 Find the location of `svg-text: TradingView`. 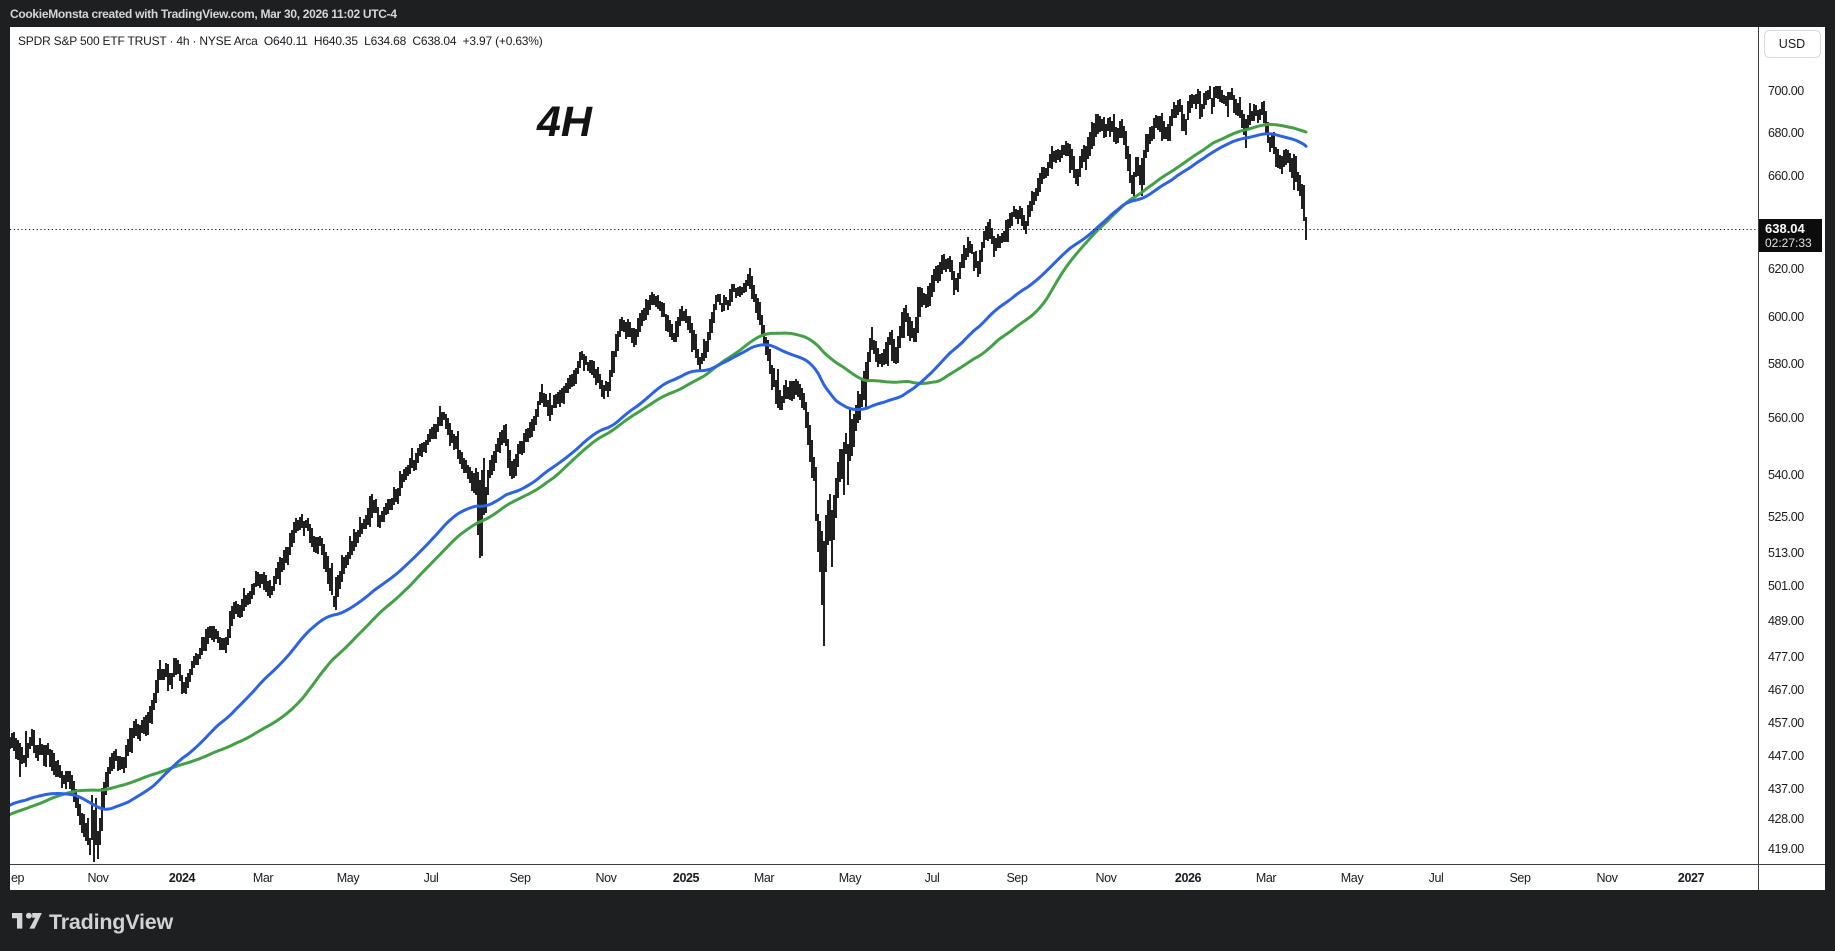

svg-text: TradingView is located at coordinates (111, 922).